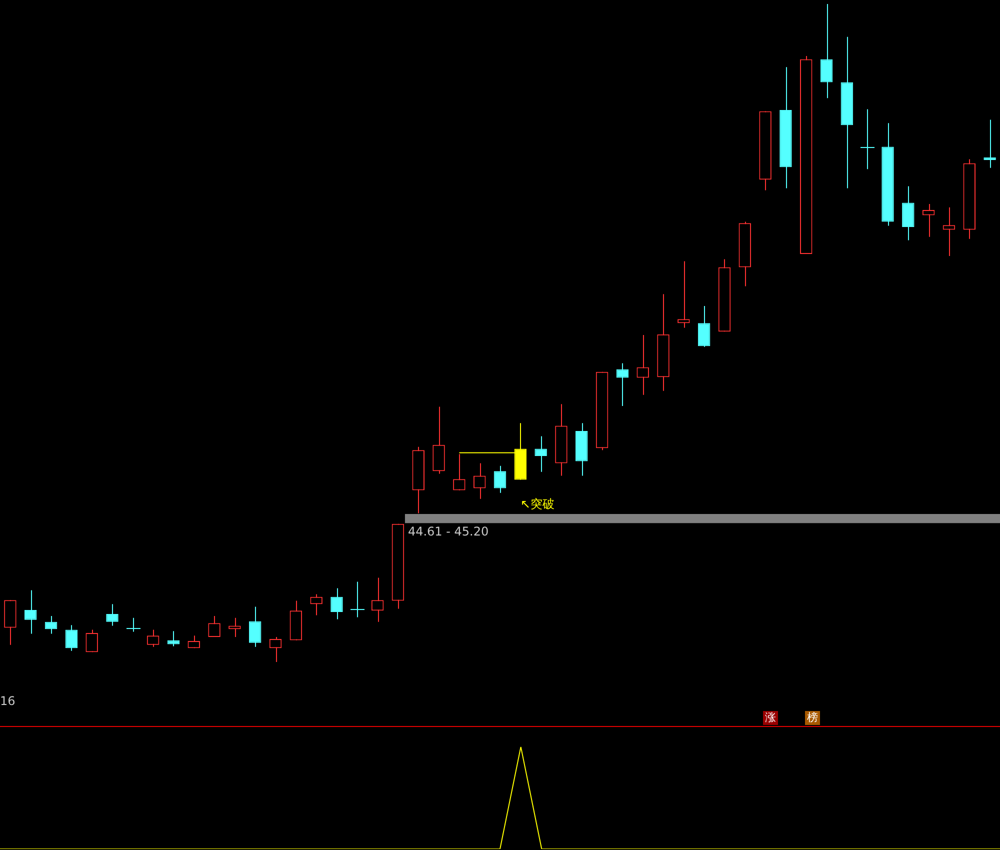 Image resolution: width=1000 pixels, height=850 pixels. I want to click on band-label: 44.61 - 45.20, so click(448, 531).